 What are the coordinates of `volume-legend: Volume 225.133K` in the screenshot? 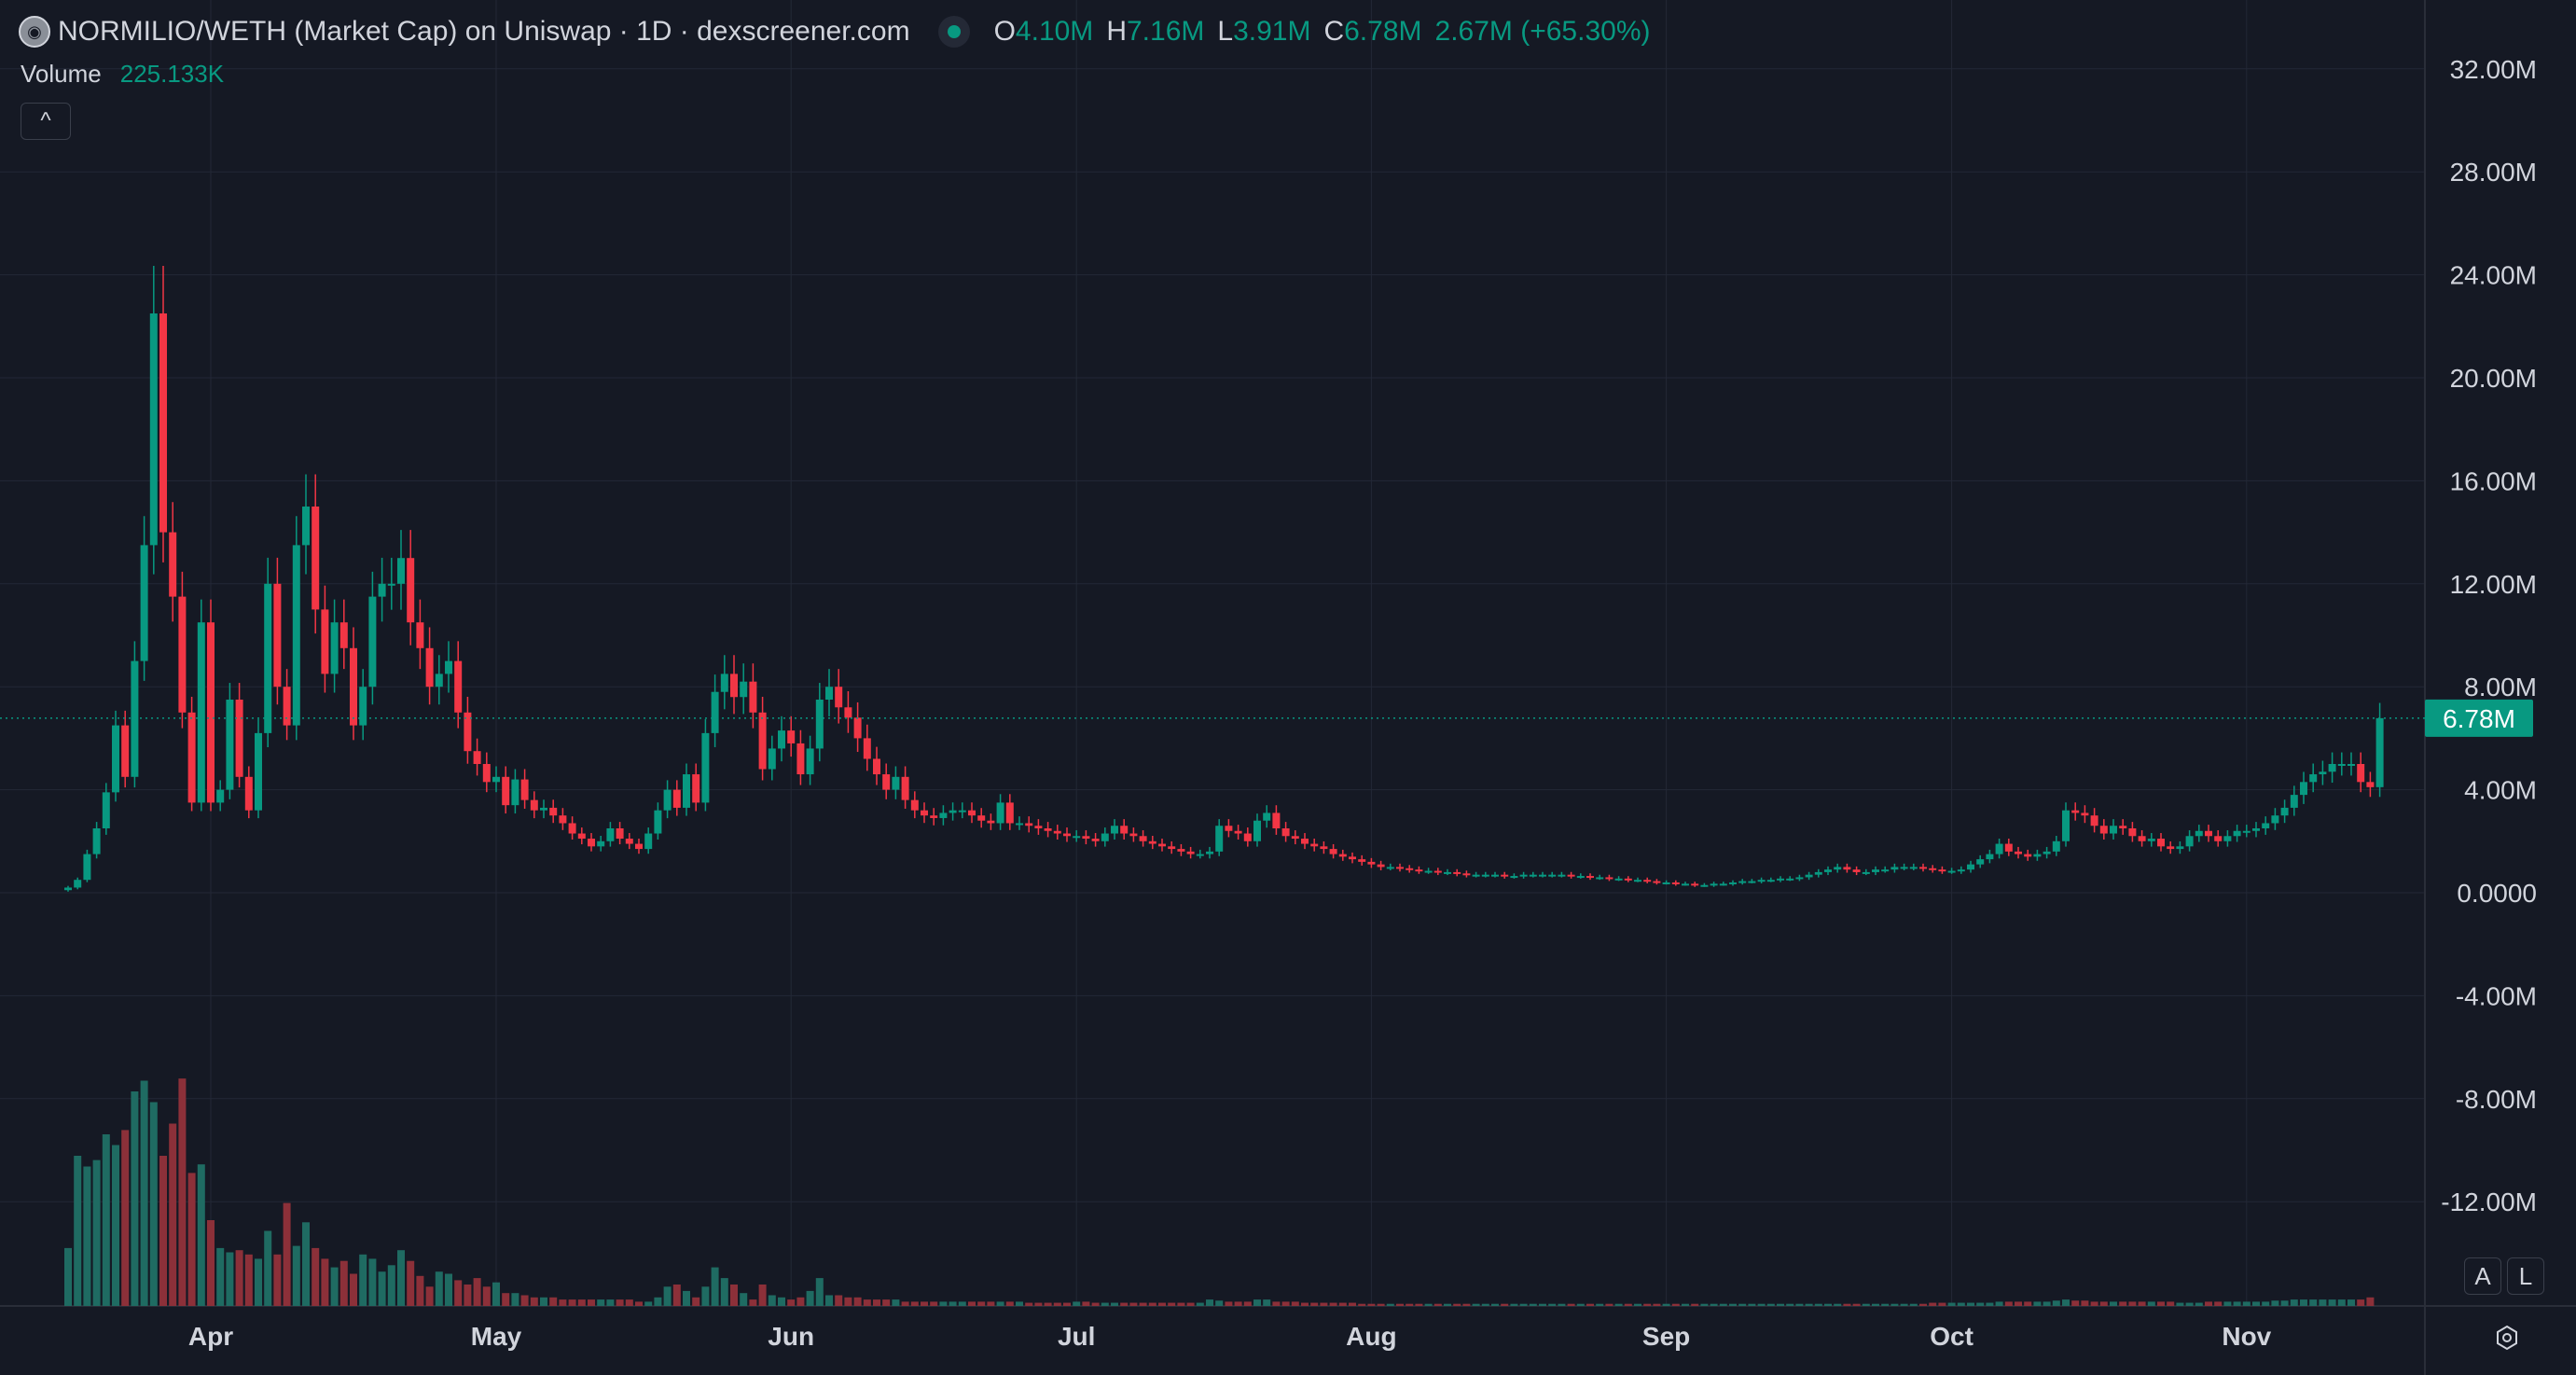 It's located at (122, 74).